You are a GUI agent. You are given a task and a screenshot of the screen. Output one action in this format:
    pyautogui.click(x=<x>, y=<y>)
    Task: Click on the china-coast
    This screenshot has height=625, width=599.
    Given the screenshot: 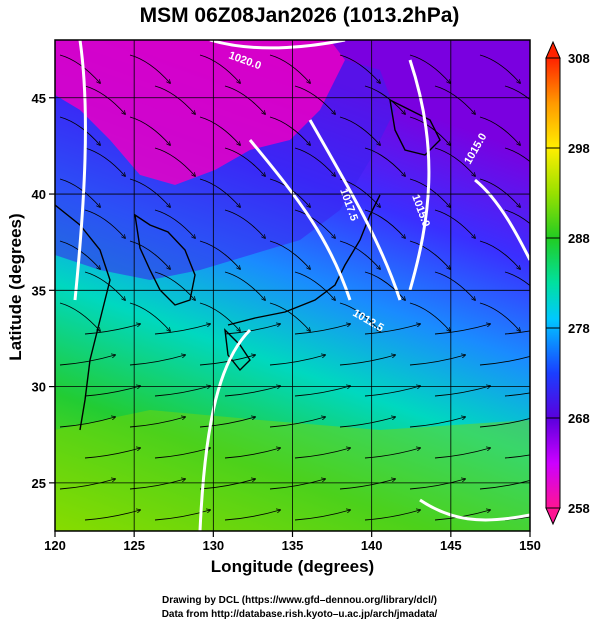 What is the action you would take?
    pyautogui.click(x=83, y=317)
    